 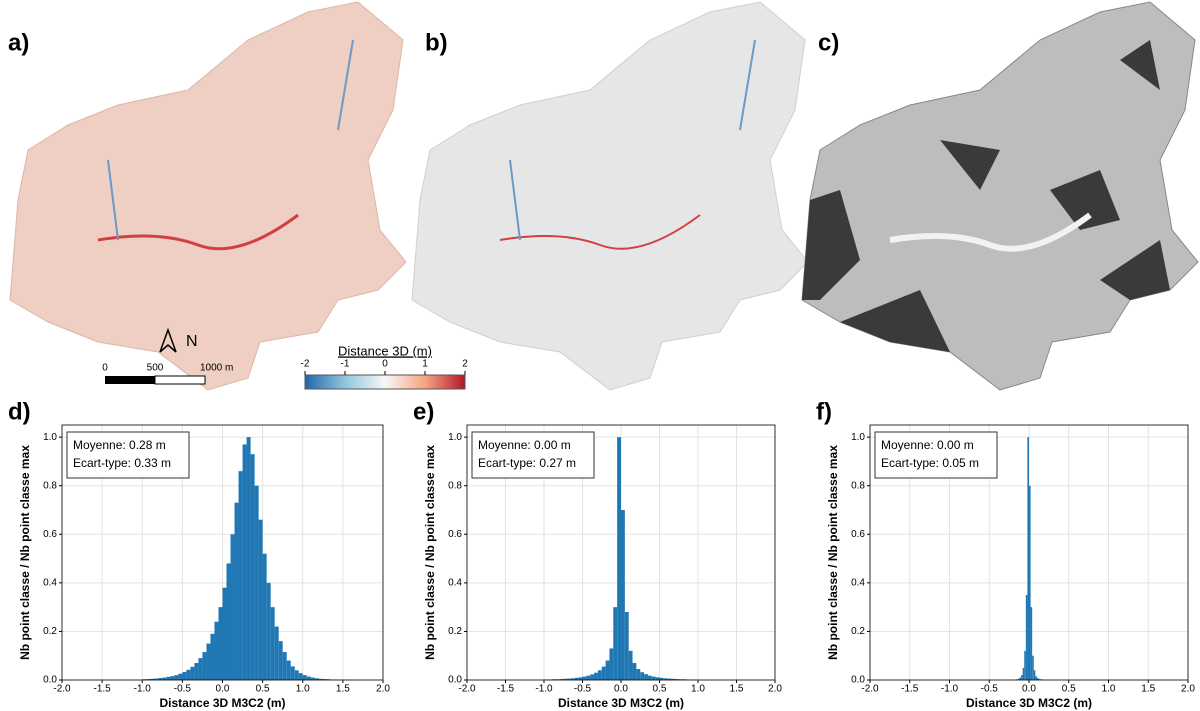 I want to click on panel-label: f), so click(x=824, y=411).